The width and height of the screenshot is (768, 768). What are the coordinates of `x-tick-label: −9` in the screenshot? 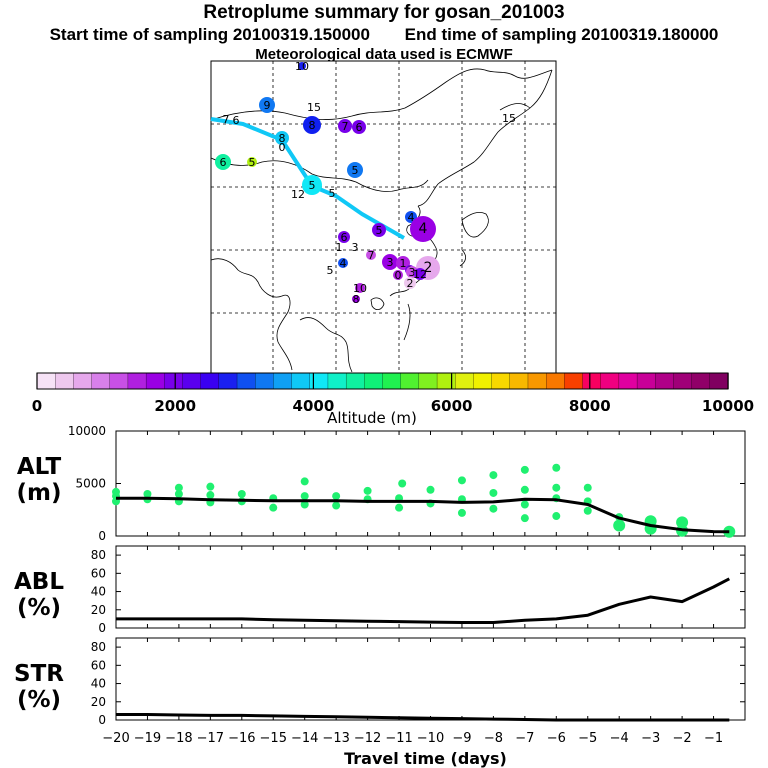 It's located at (461, 738).